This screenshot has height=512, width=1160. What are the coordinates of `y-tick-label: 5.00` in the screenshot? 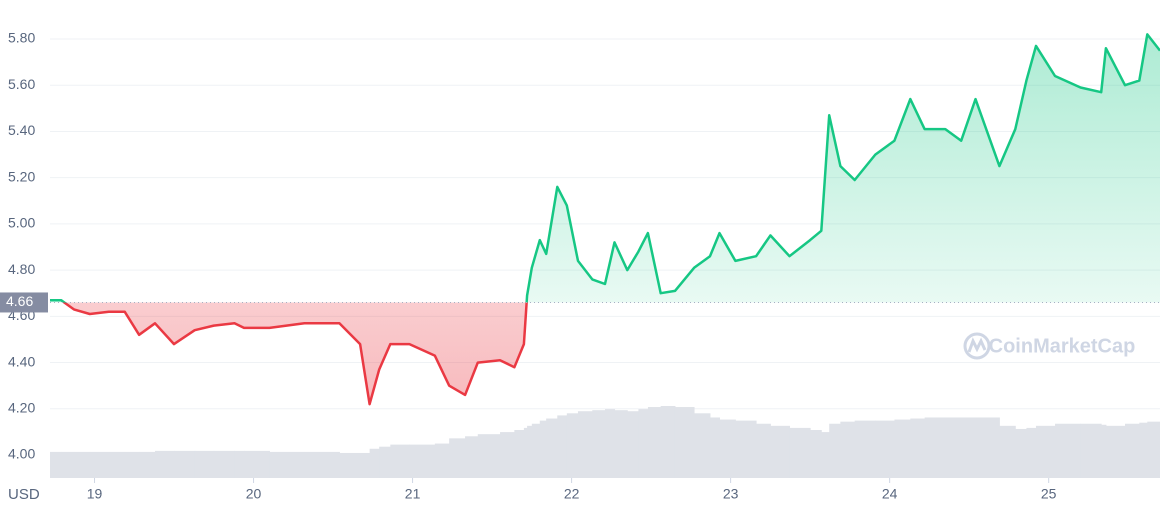 It's located at (21, 223).